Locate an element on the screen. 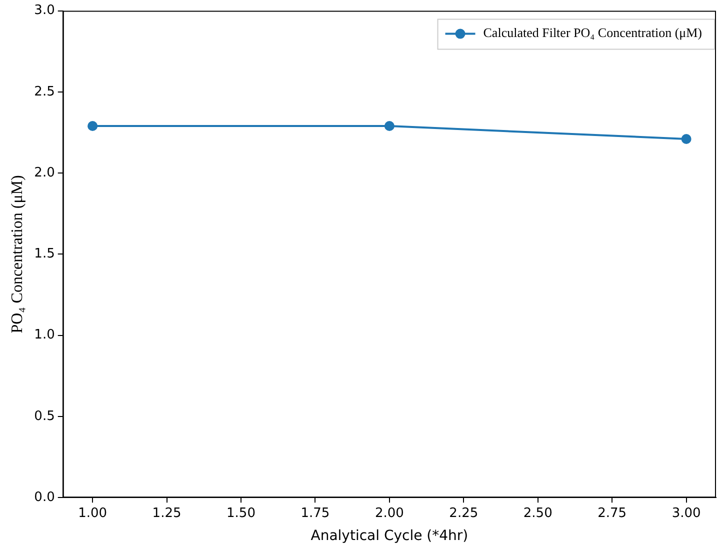 The height and width of the screenshot is (553, 721). y-tick-label: 1.0 is located at coordinates (44, 335).